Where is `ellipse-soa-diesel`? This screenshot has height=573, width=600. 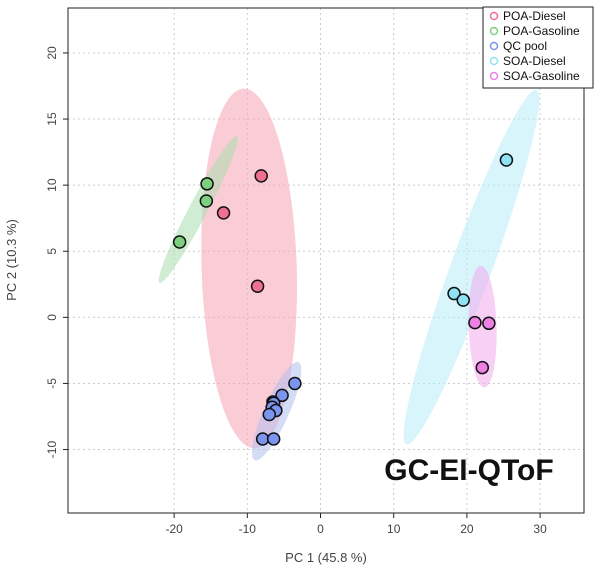 ellipse-soa-diesel is located at coordinates (471, 267).